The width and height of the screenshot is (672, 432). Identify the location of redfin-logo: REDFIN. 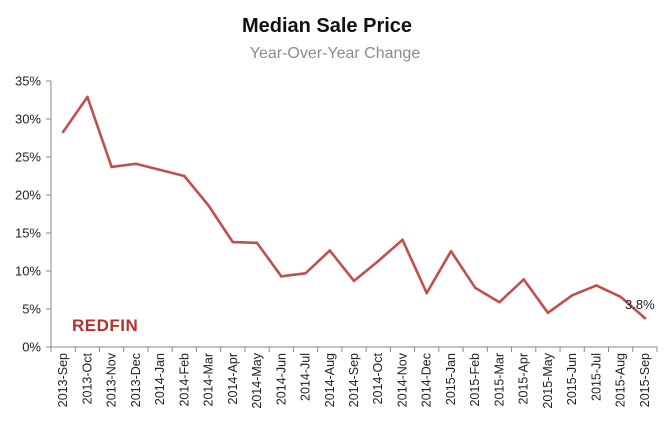
(105, 325).